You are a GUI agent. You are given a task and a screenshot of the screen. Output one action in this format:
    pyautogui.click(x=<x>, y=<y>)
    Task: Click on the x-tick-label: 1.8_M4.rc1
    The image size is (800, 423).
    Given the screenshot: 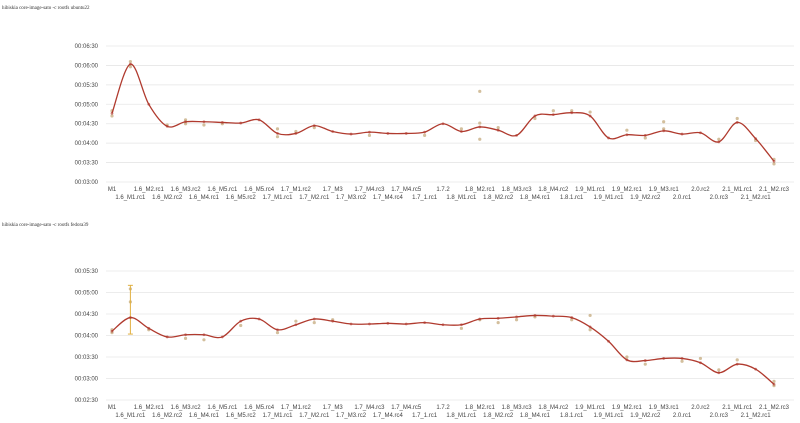 What is the action you would take?
    pyautogui.click(x=535, y=416)
    